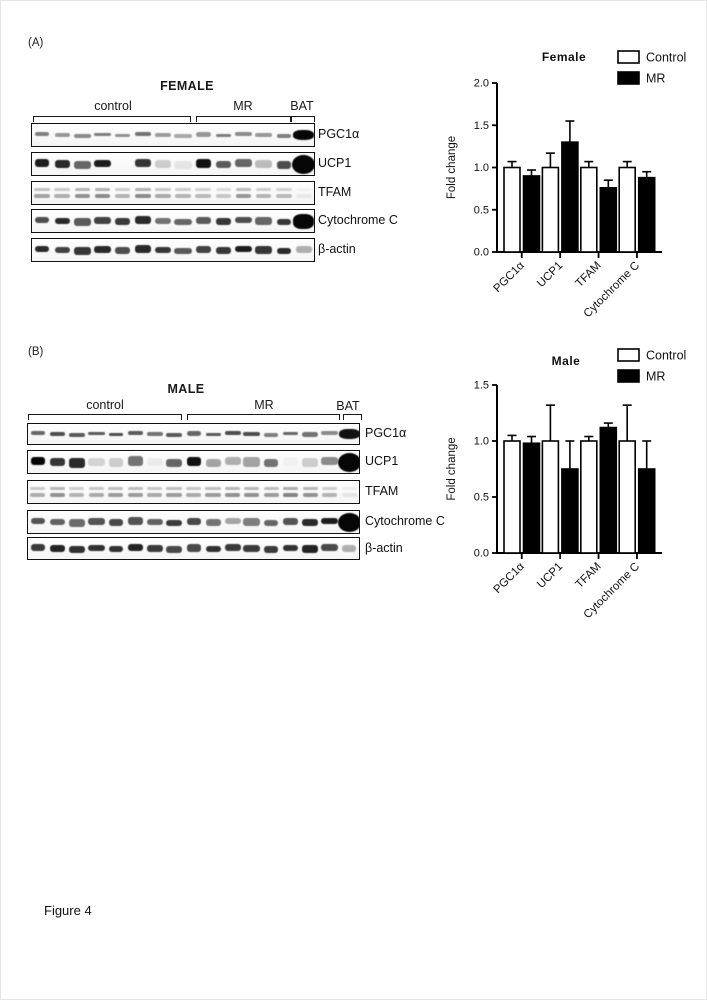 Image resolution: width=707 pixels, height=1000 pixels. What do you see at coordinates (564, 57) in the screenshot?
I see `chart-title: Female` at bounding box center [564, 57].